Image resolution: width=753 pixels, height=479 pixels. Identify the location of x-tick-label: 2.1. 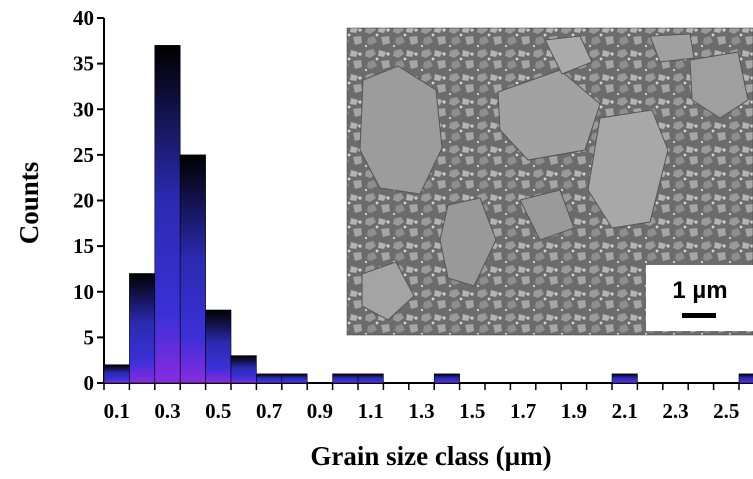
(625, 411).